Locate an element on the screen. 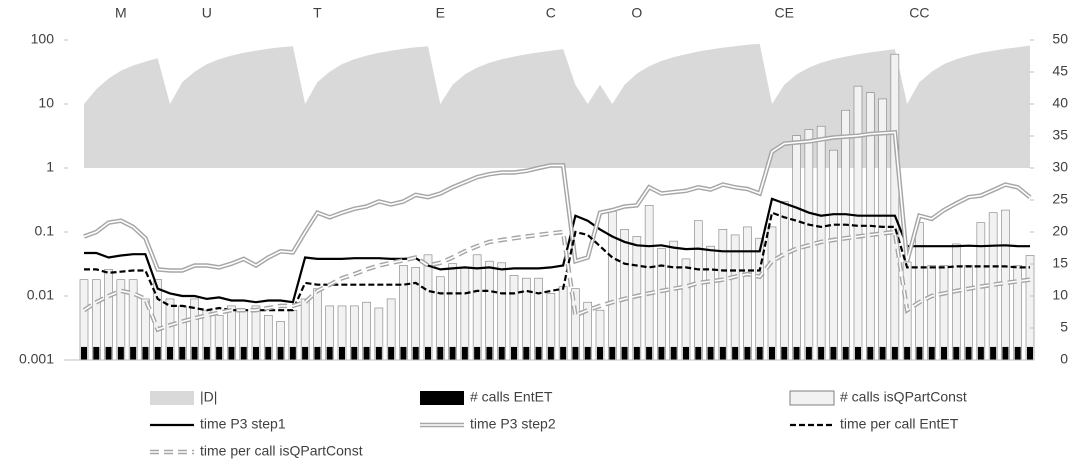  y2-tick-label: 50 is located at coordinates (1060, 39).